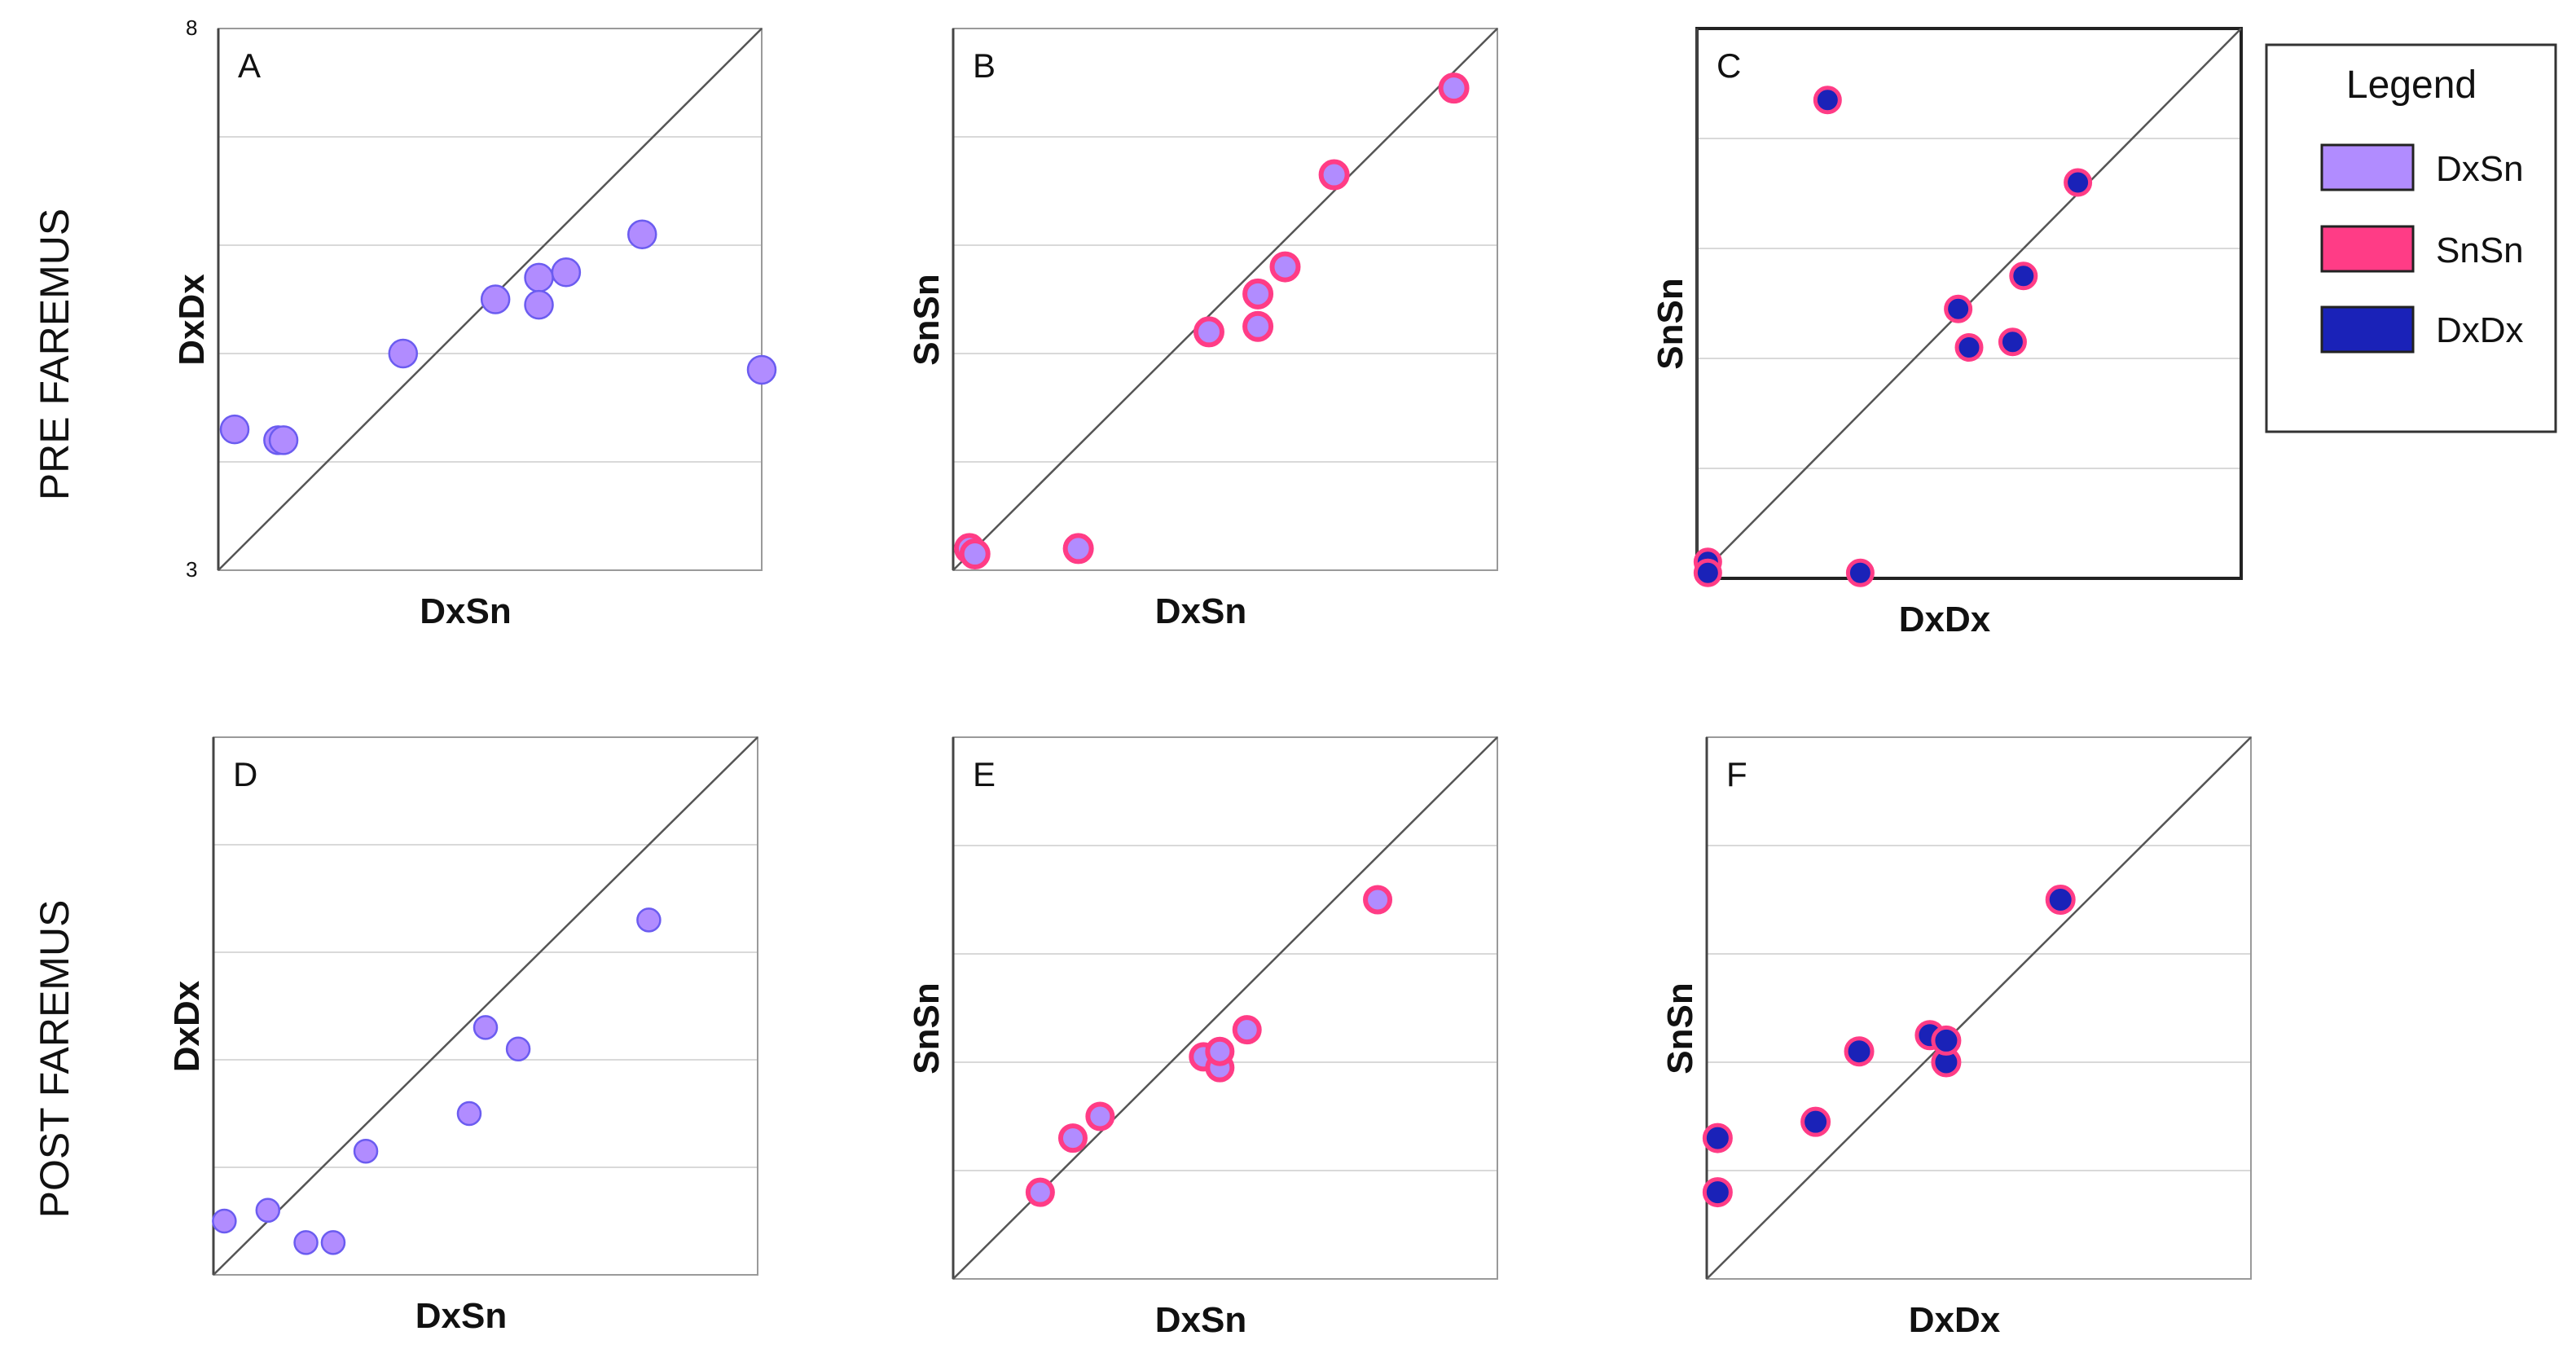 Image resolution: width=2576 pixels, height=1362 pixels. I want to click on y-tick-label: 8, so click(191, 27).